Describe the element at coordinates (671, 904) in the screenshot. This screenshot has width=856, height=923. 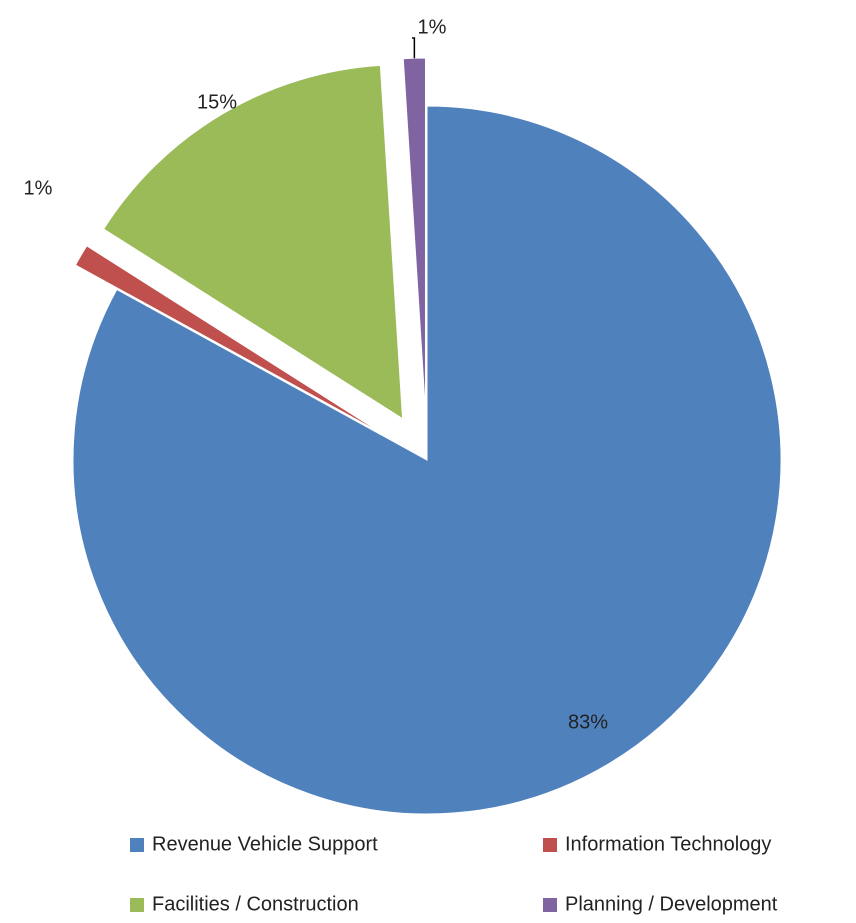
I see `legend-label: Planning / Development` at that location.